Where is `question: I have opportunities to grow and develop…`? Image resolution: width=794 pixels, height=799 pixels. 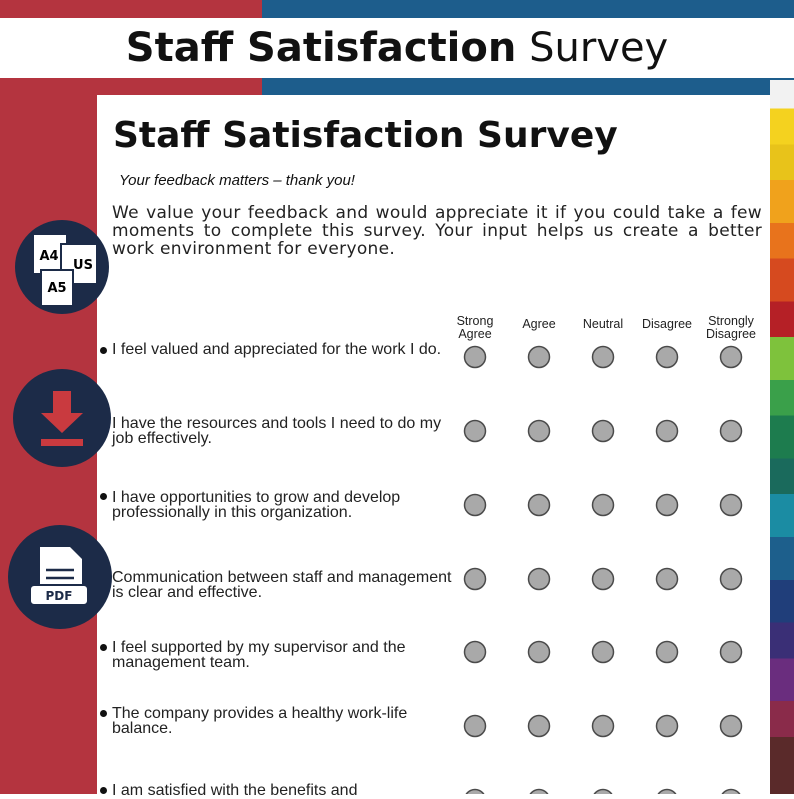
question: I have opportunities to grow and develop… is located at coordinates (256, 505).